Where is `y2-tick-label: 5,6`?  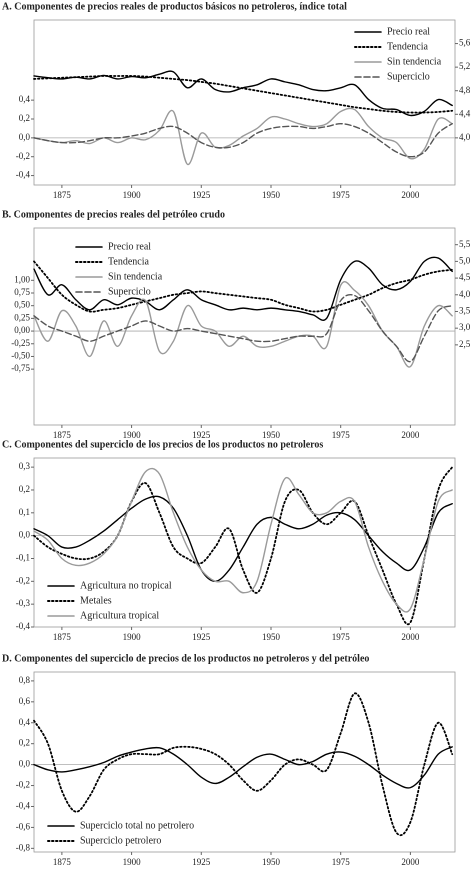 y2-tick-label: 5,6 is located at coordinates (465, 43).